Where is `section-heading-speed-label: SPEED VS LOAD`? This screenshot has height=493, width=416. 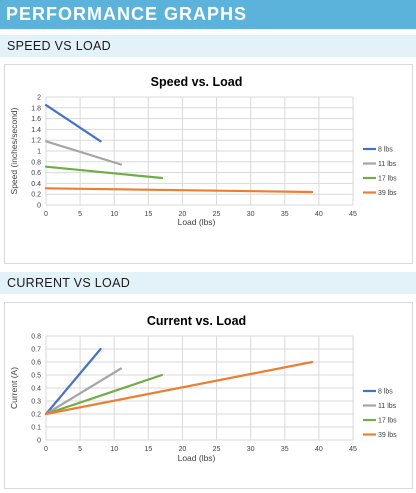
section-heading-speed-label: SPEED VS LOAD is located at coordinates (59, 46).